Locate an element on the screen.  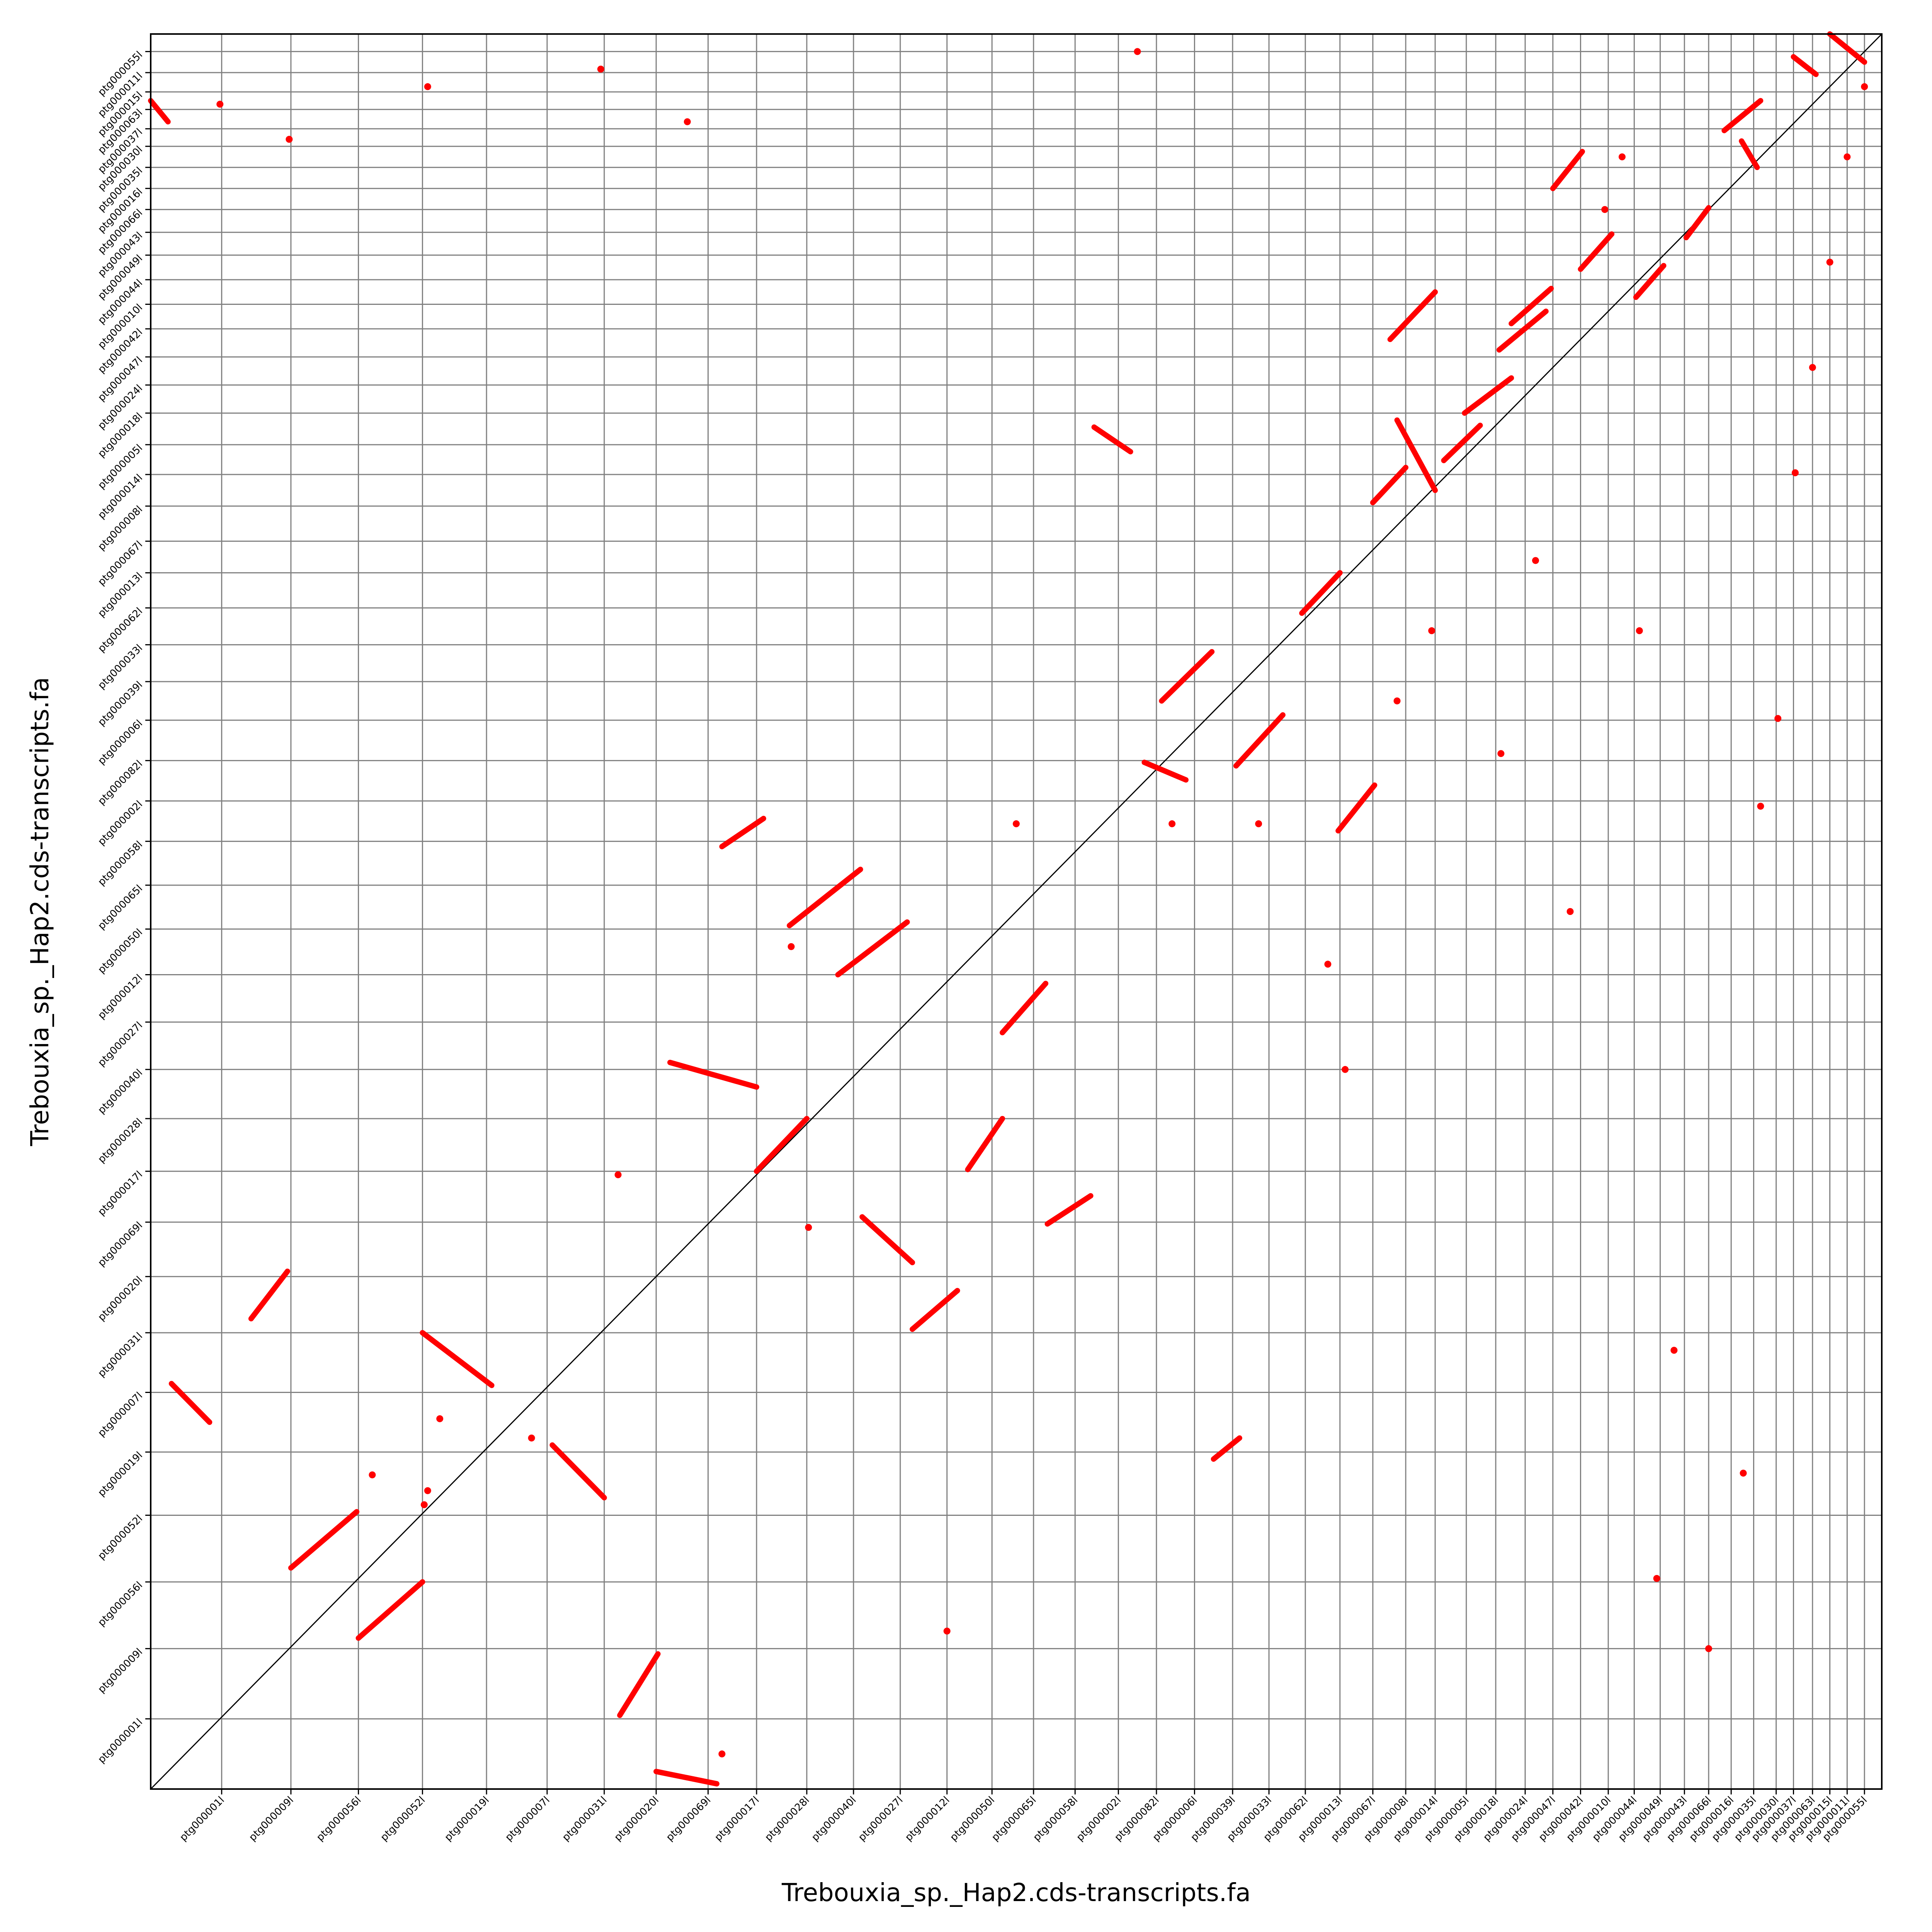
y-axis-title: Trebouxia_sp._Hap2.cds-transcripts.fa is located at coordinates (40, 912).